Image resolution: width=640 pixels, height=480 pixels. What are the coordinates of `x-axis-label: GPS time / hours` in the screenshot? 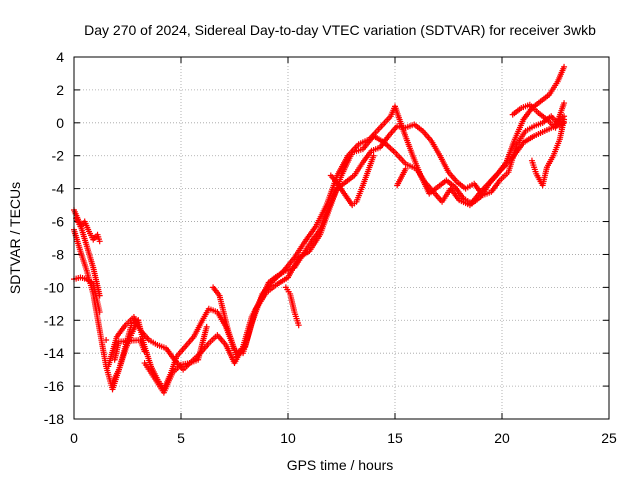 It's located at (340, 465).